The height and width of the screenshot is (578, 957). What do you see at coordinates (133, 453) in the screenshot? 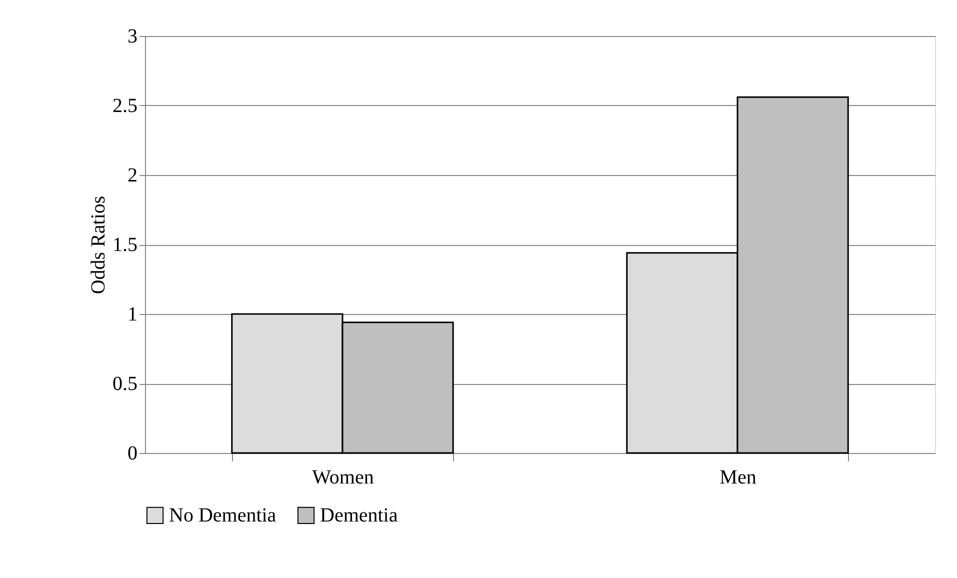
I see `y-tick-label: 0` at bounding box center [133, 453].